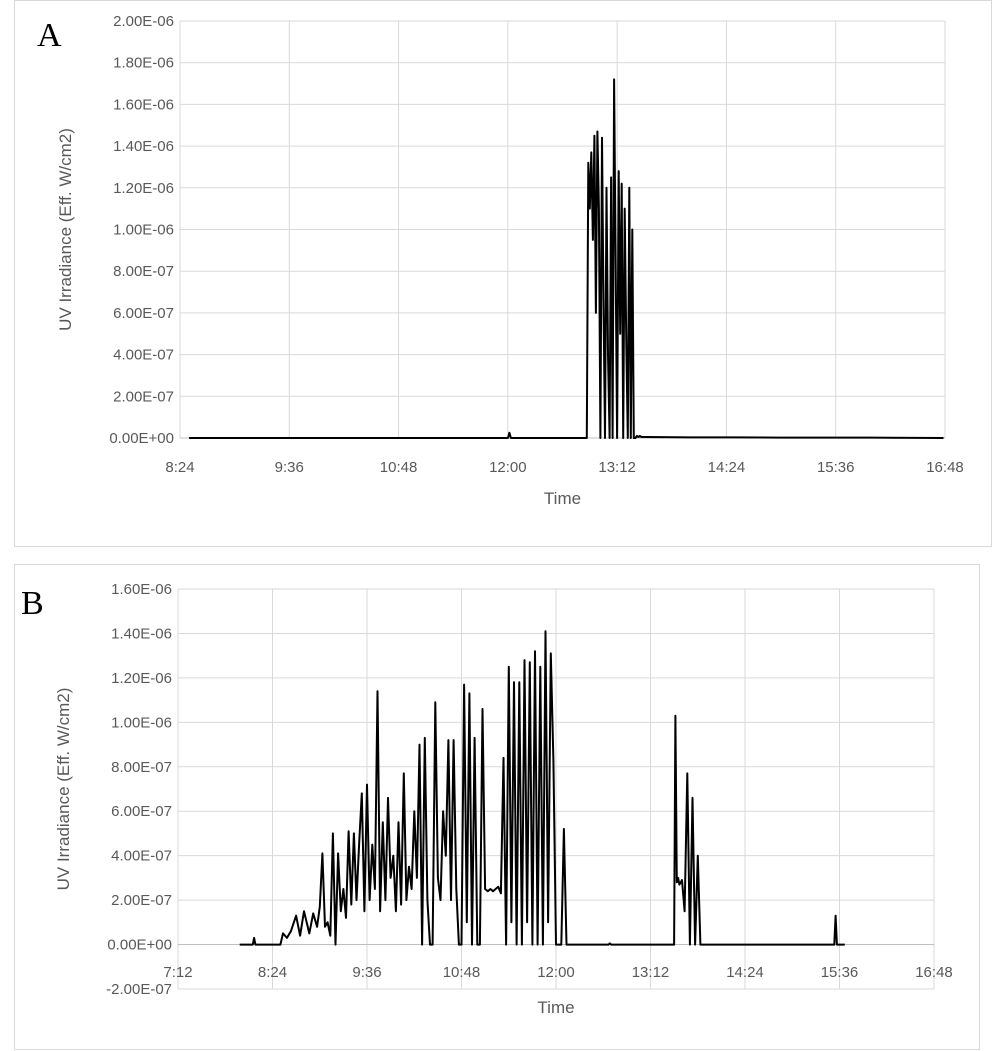  What do you see at coordinates (49, 35) in the screenshot?
I see `panel-label: A` at bounding box center [49, 35].